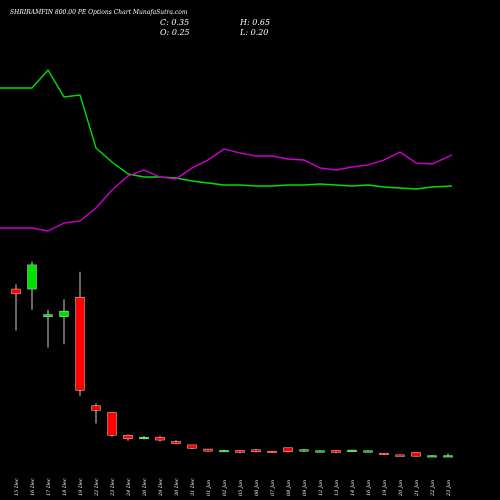 The image size is (500, 500). I want to click on low-readout: L: 0.20, so click(253, 32).